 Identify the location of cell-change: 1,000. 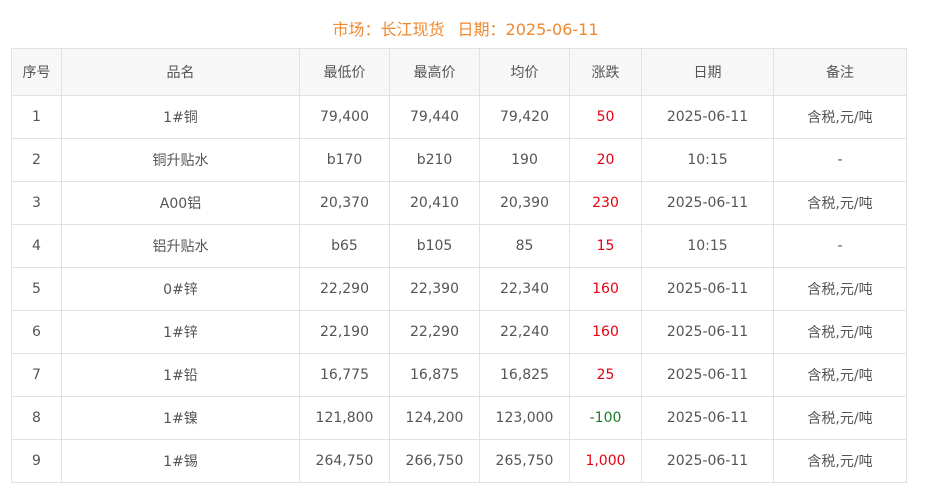
(605, 461).